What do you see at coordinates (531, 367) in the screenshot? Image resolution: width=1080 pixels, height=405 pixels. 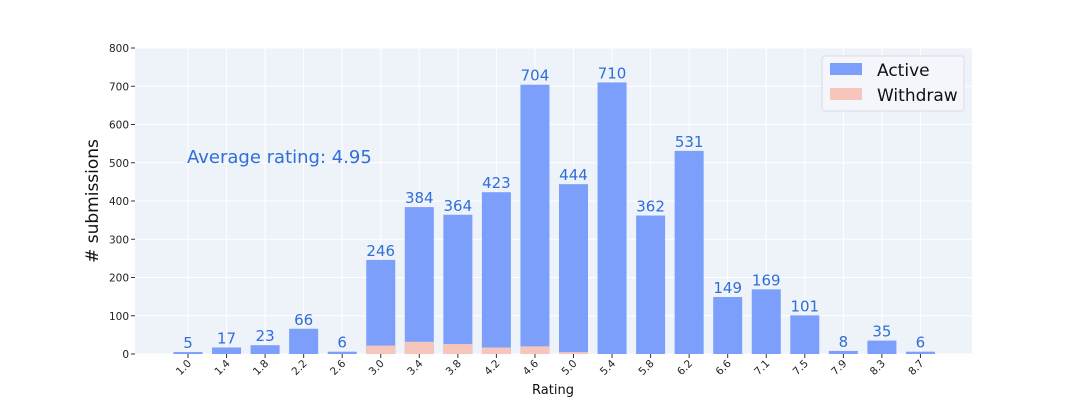 I see `x-tick-label: 4.6` at bounding box center [531, 367].